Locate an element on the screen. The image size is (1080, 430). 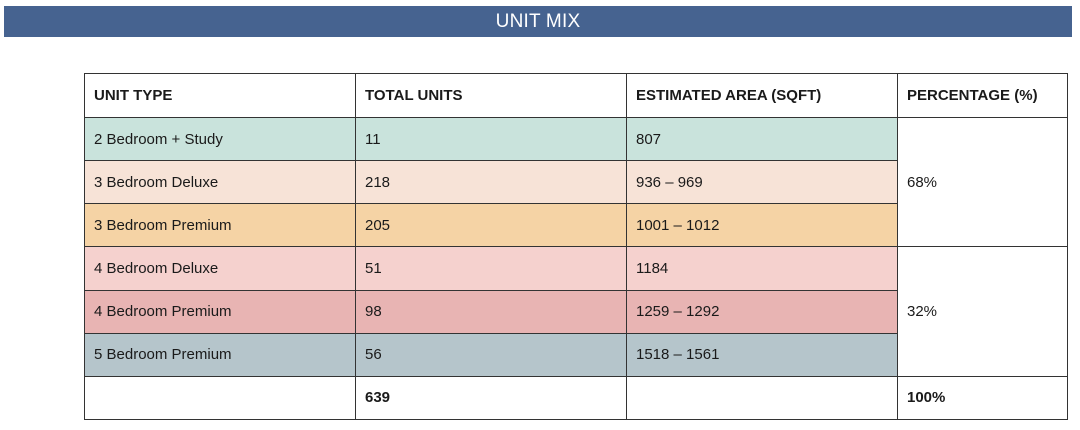
header-unit-type: UNIT TYPE is located at coordinates (220, 95).